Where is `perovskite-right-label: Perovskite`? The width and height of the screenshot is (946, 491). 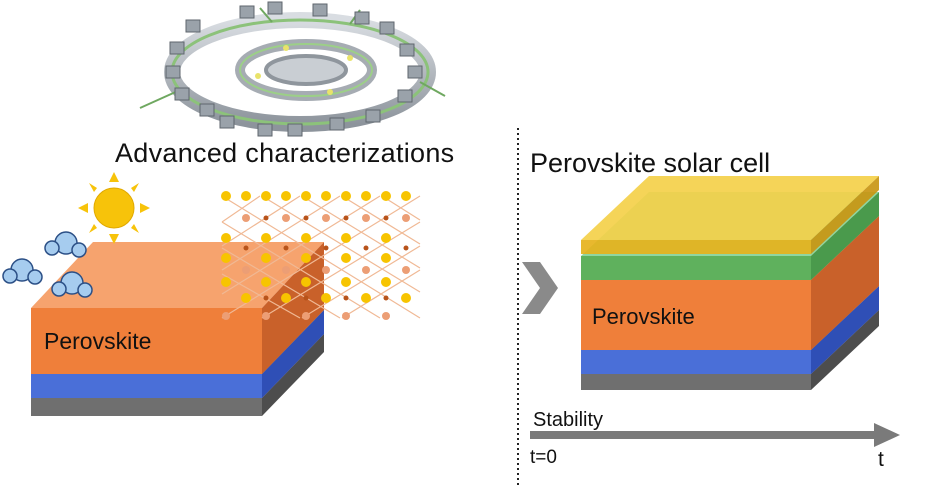 perovskite-right-label: Perovskite is located at coordinates (643, 316).